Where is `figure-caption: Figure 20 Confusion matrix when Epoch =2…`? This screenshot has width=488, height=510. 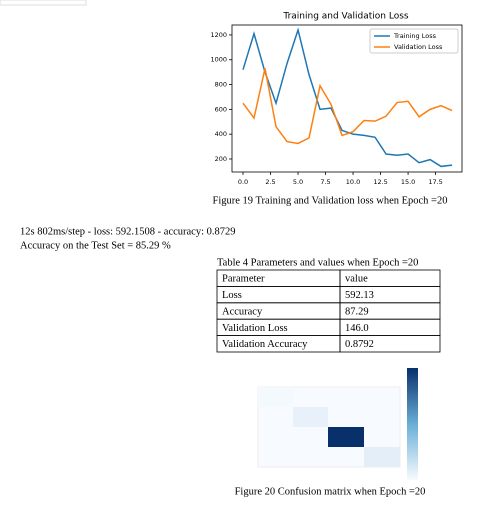
figure-caption: Figure 20 Confusion matrix when Epoch =2… is located at coordinates (330, 491).